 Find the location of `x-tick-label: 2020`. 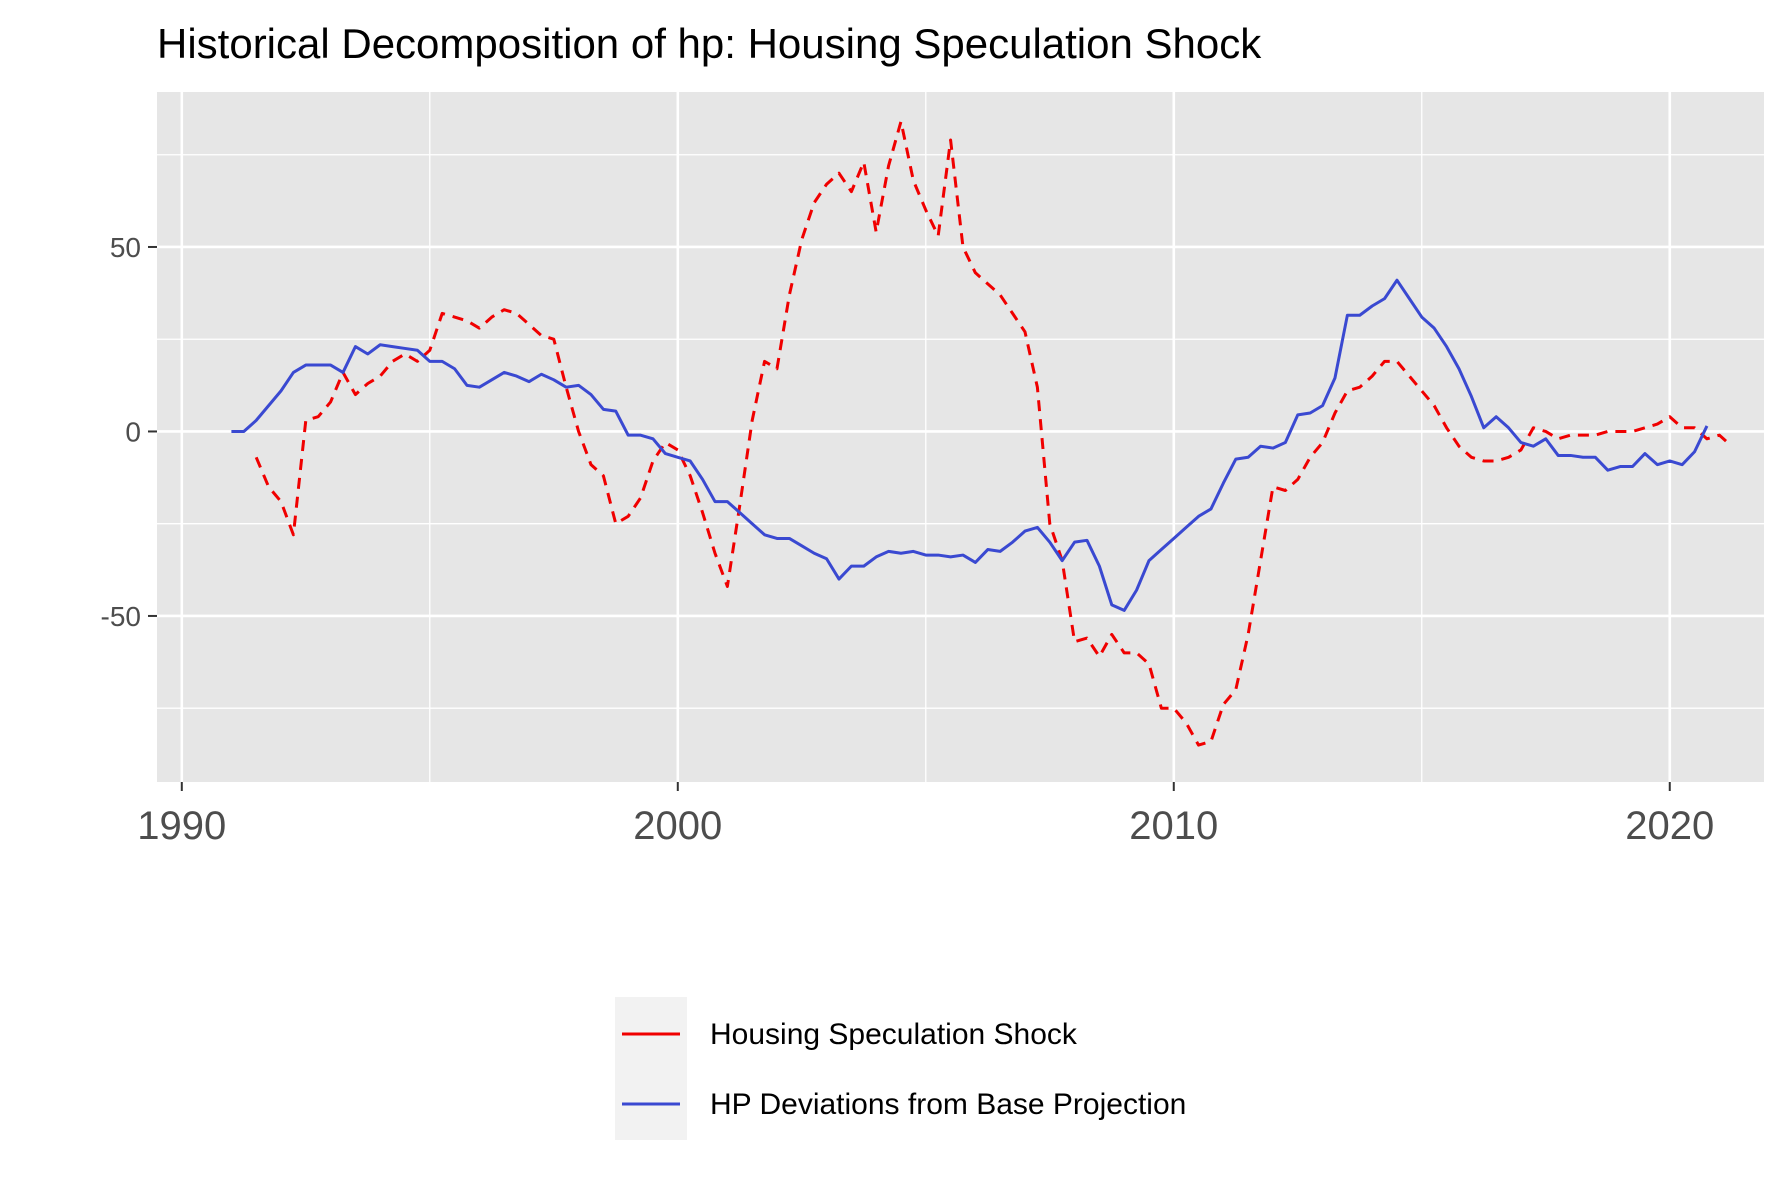

x-tick-label: 2020 is located at coordinates (1669, 826).